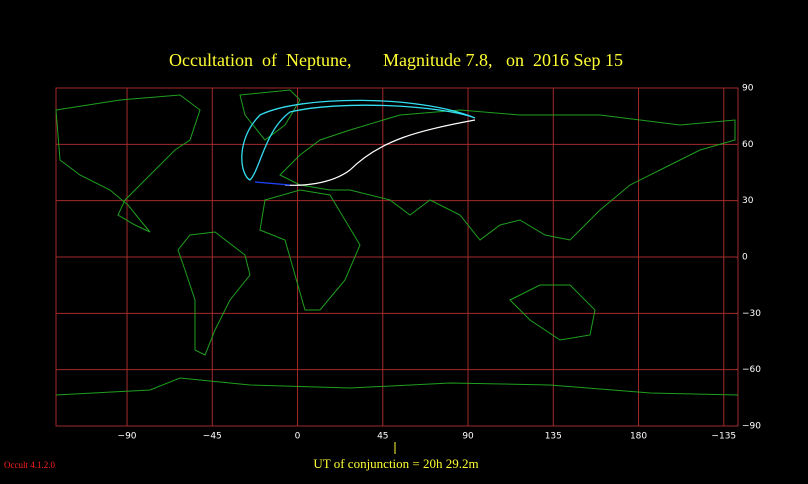 The width and height of the screenshot is (808, 484). What do you see at coordinates (748, 89) in the screenshot?
I see `y-tick-label: 90` at bounding box center [748, 89].